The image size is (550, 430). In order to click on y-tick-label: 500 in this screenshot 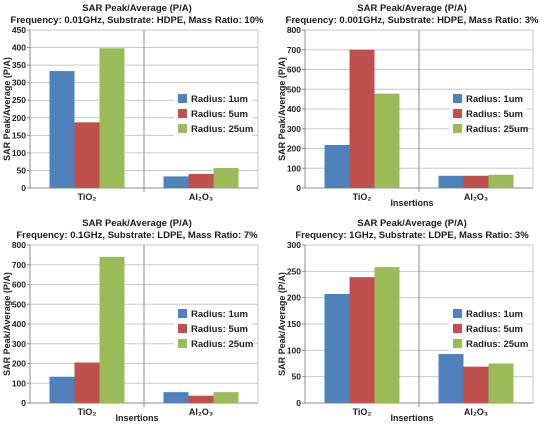, I will do `click(294, 89)`.